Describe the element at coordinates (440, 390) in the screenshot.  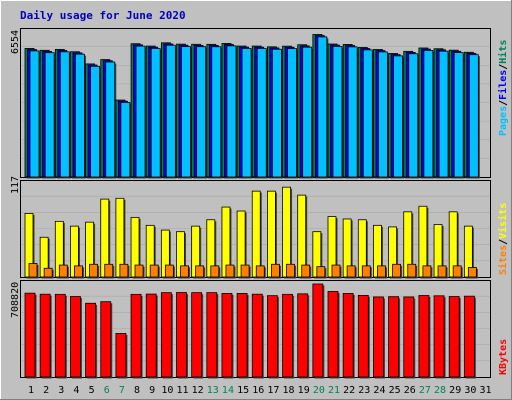
I see `day-label: 28` at that location.